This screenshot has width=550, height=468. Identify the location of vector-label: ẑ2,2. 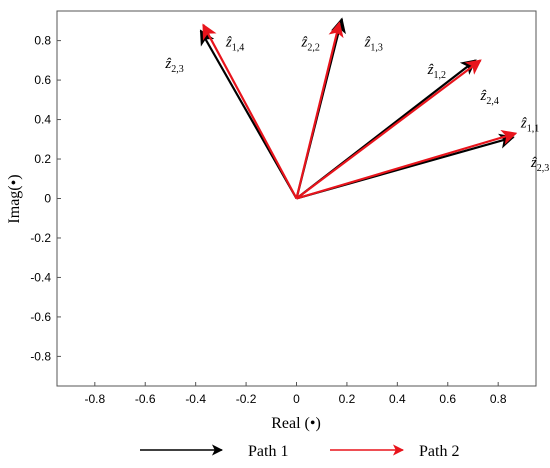
(310, 44).